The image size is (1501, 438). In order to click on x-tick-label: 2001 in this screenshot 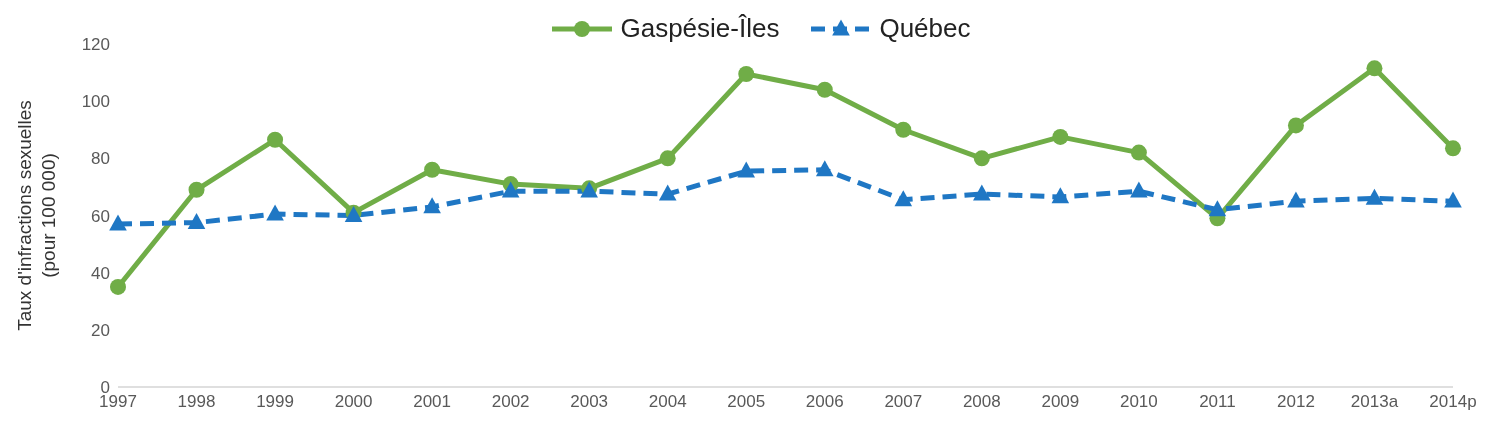, I will do `click(432, 402)`.